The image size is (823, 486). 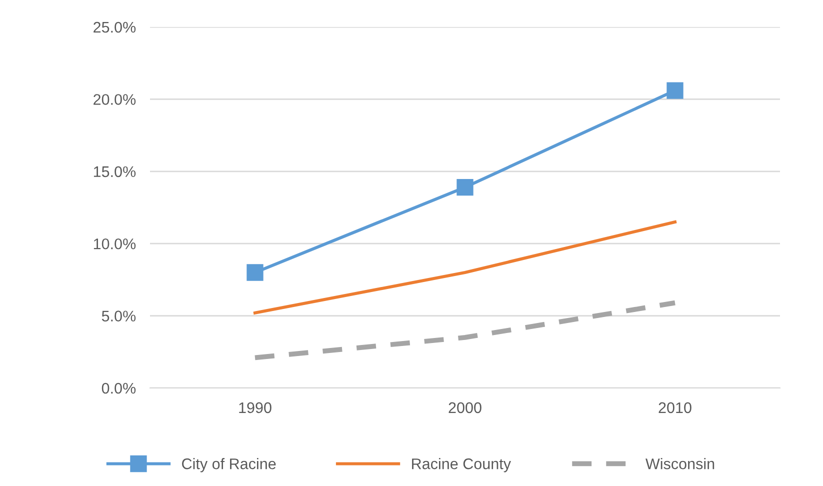 What do you see at coordinates (115, 99) in the screenshot?
I see `y-tick-label: 20.0%` at bounding box center [115, 99].